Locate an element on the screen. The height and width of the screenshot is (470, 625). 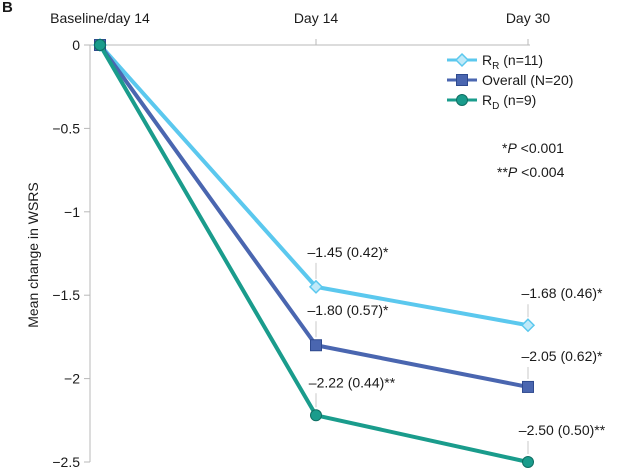
legend-item-overall: Overall (N=20) is located at coordinates (510, 80).